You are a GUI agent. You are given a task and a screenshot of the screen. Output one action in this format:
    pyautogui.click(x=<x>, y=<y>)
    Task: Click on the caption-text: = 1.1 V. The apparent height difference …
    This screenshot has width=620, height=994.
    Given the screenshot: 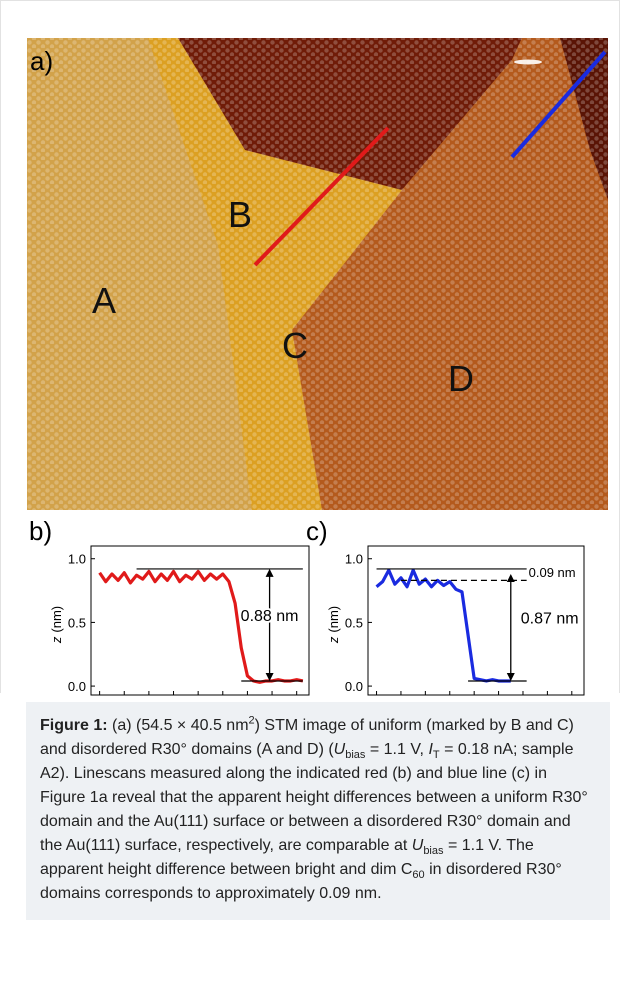 What is the action you would take?
    pyautogui.click(x=287, y=857)
    